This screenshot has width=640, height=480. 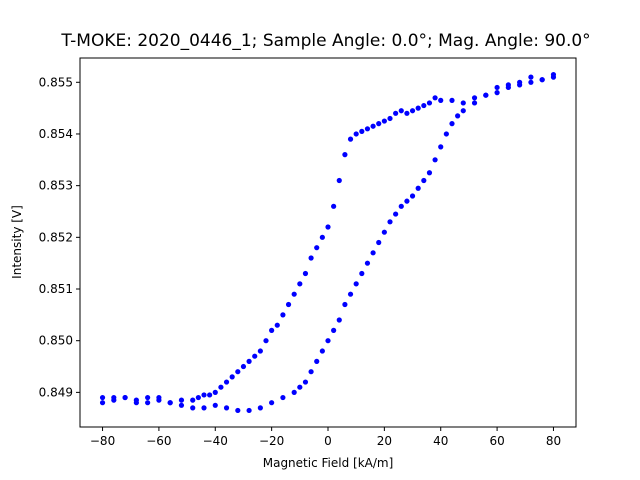 What do you see at coordinates (158, 441) in the screenshot?
I see `x-tick-label: −60` at bounding box center [158, 441].